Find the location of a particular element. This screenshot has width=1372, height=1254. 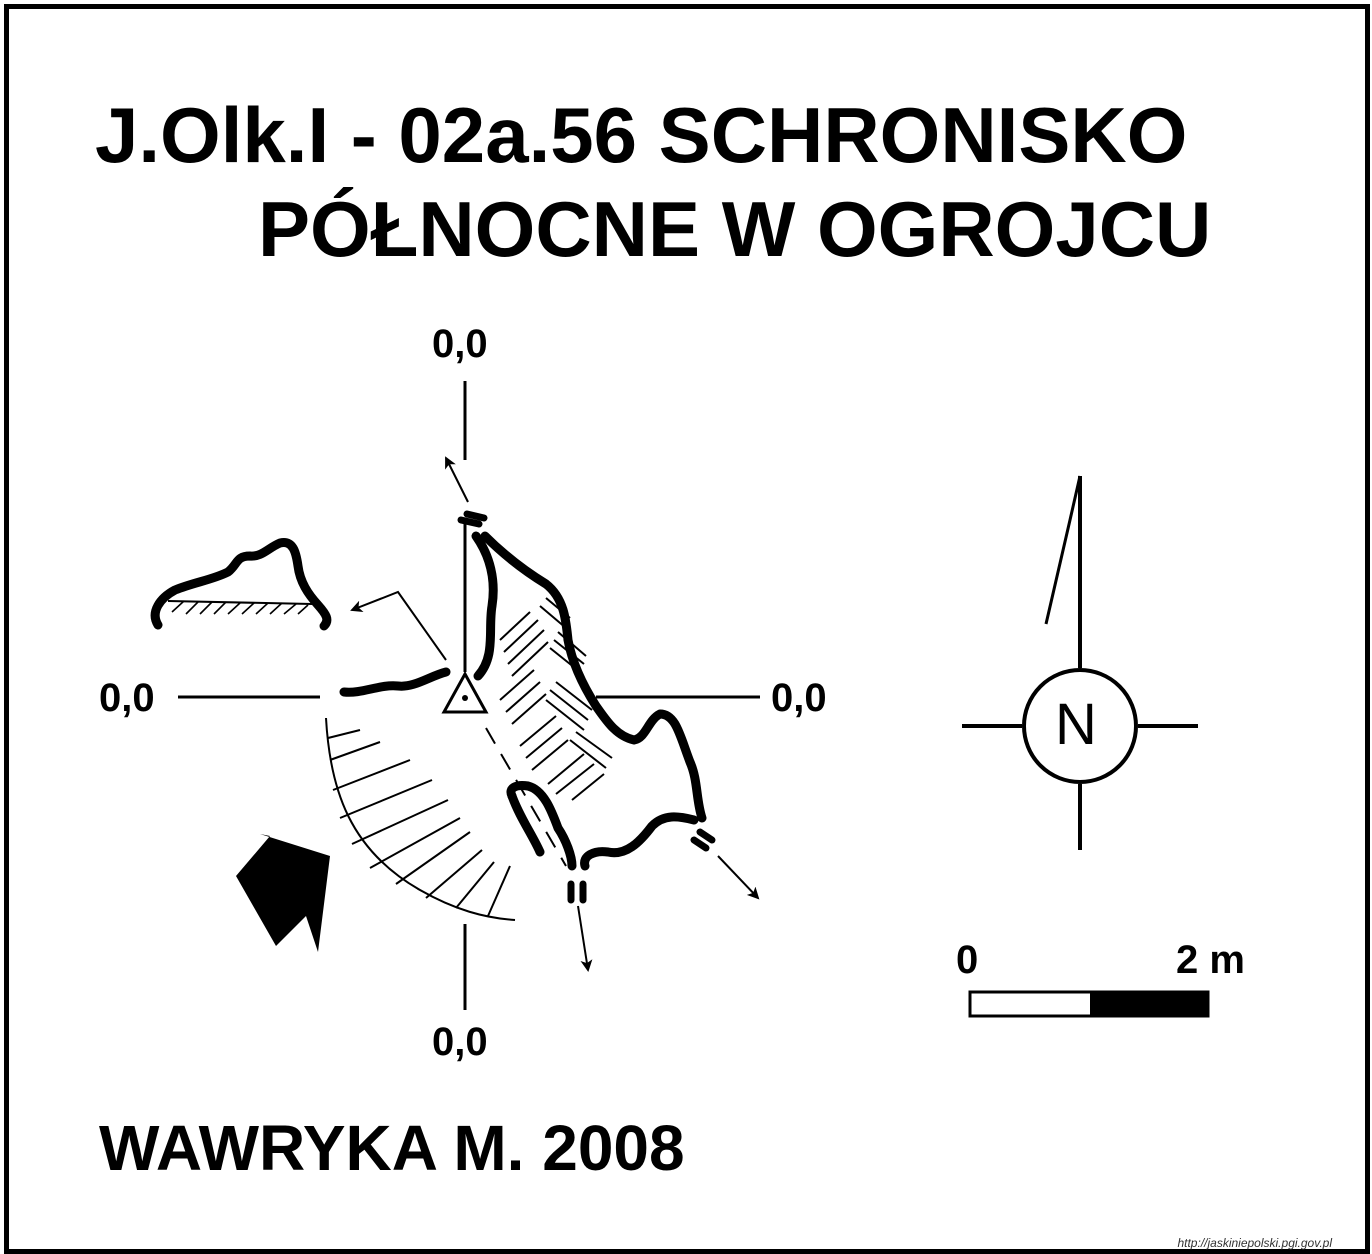

scale-end-label: 2 m is located at coordinates (1210, 960).